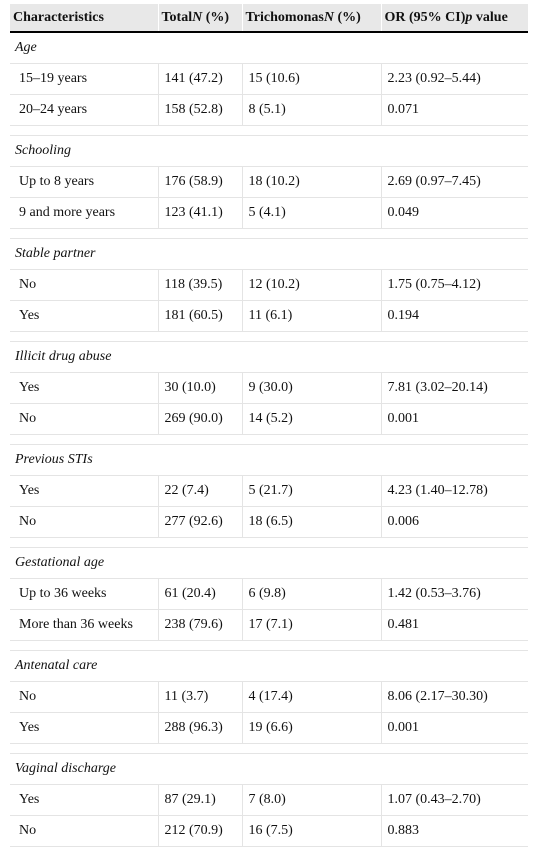  What do you see at coordinates (84, 110) in the screenshot?
I see `row-category-cell: 20–24 years` at bounding box center [84, 110].